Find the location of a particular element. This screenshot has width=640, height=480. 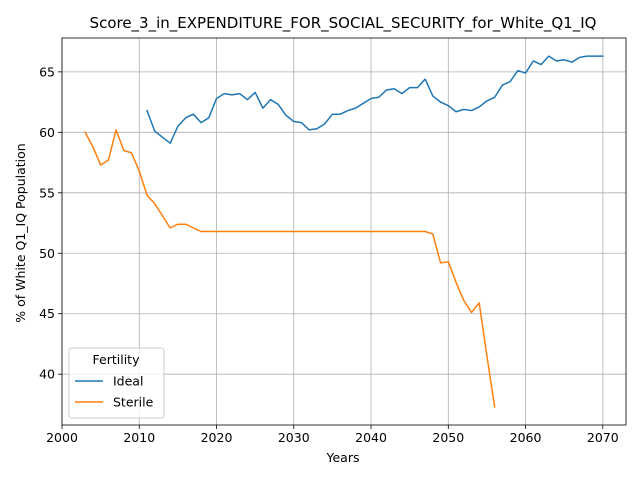

x-tick-label: 2050 is located at coordinates (448, 437).